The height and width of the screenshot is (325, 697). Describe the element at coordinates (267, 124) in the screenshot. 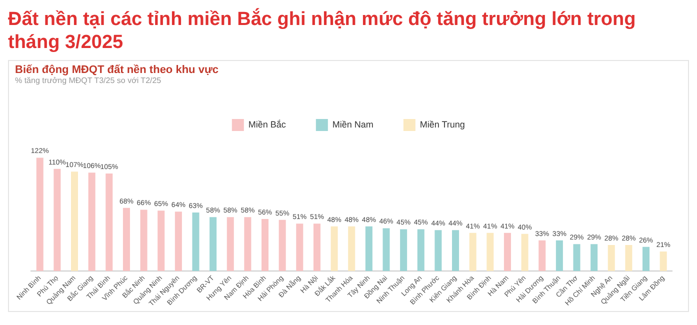

I see `legend-label: Miền Bắc` at that location.